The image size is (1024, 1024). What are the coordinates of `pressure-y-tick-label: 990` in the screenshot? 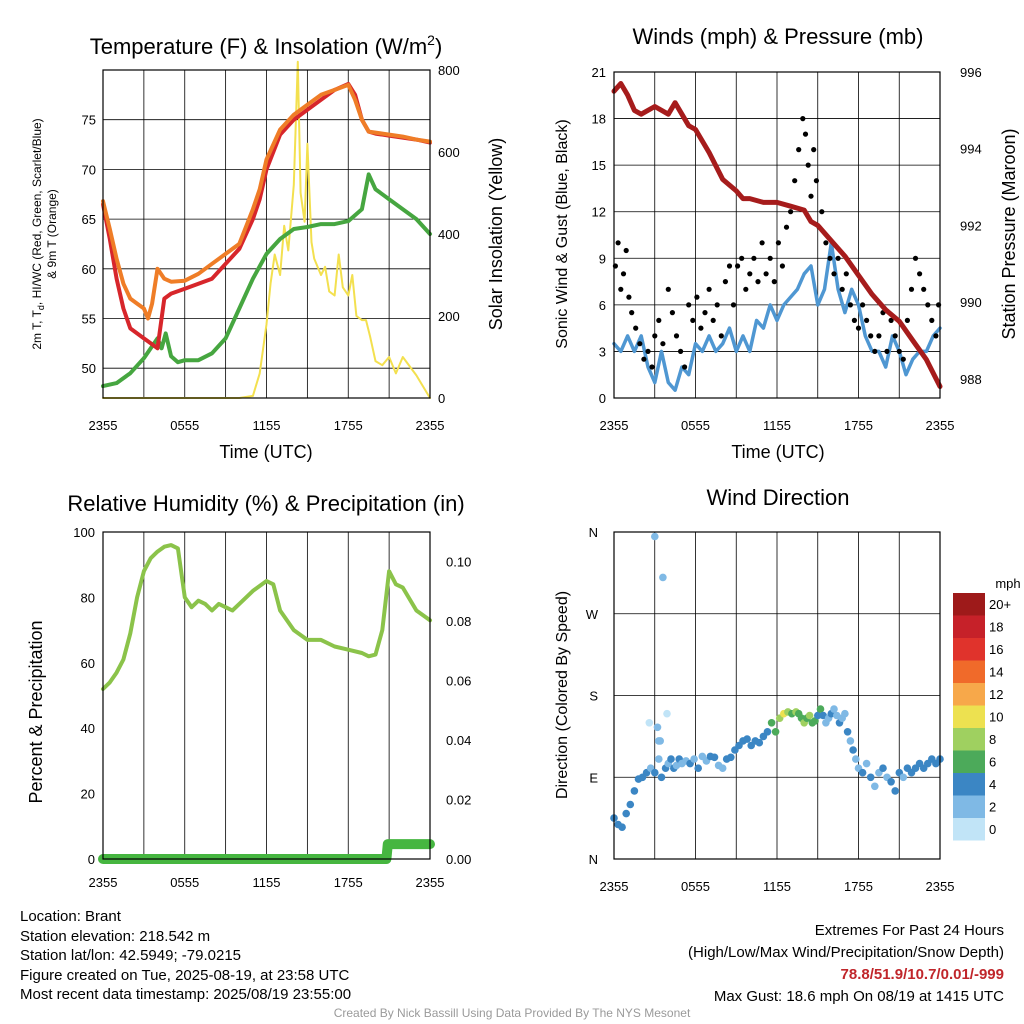 It's located at (971, 302).